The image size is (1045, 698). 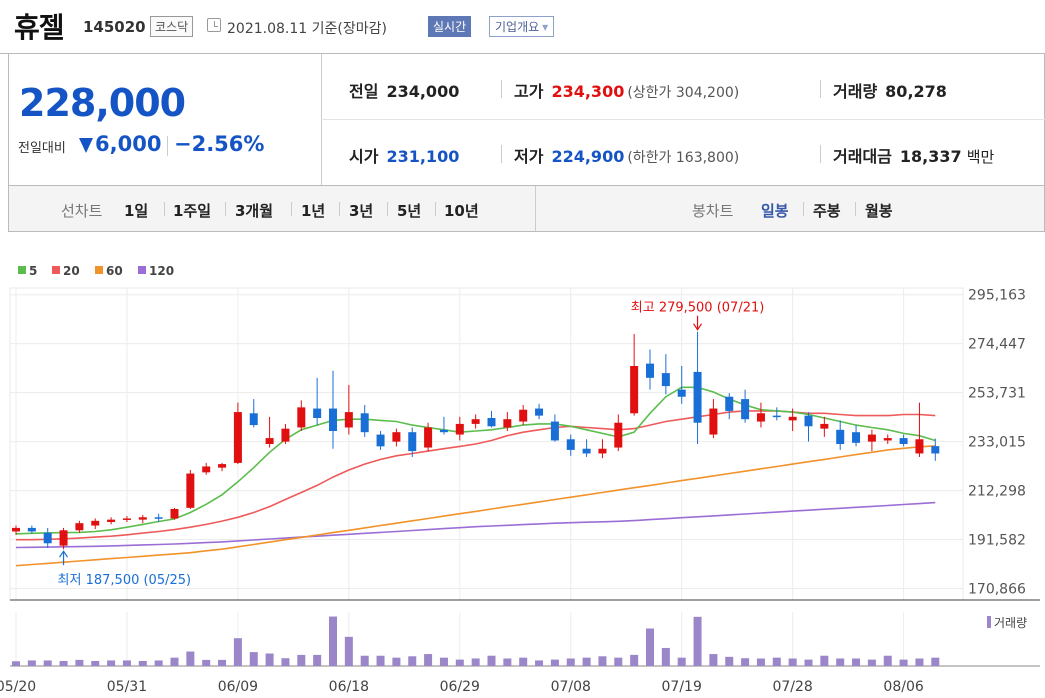 What do you see at coordinates (404, 91) in the screenshot?
I see `prev-close: 전일 234,000` at bounding box center [404, 91].